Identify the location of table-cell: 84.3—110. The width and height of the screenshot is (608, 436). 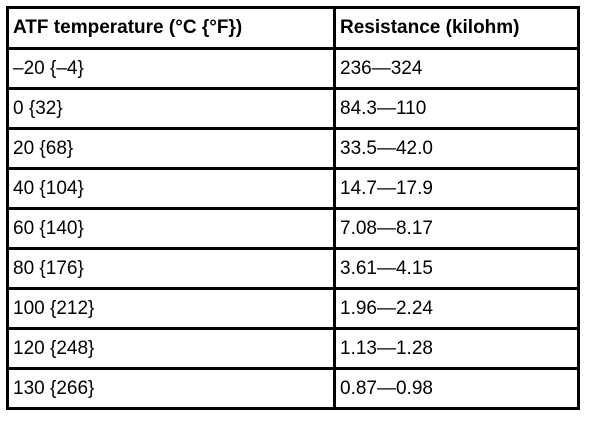
(456, 108).